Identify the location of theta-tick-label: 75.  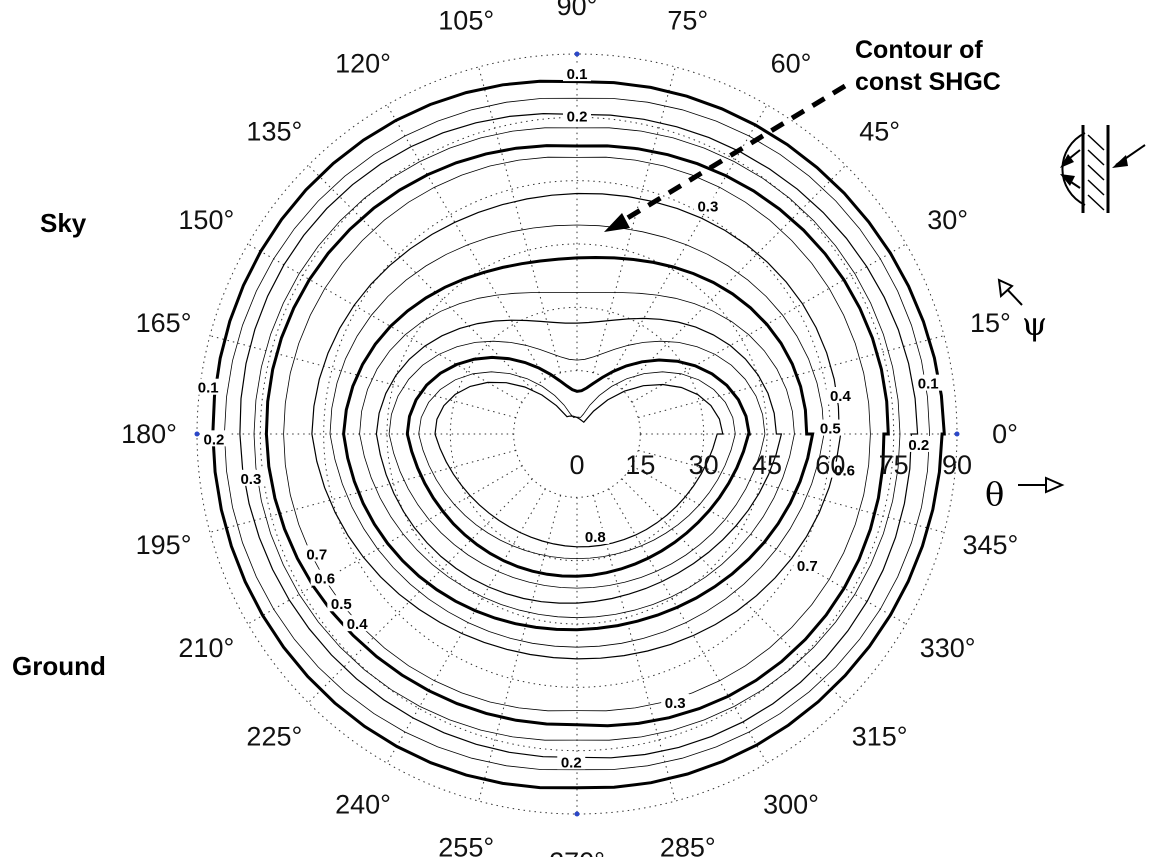
(894, 465).